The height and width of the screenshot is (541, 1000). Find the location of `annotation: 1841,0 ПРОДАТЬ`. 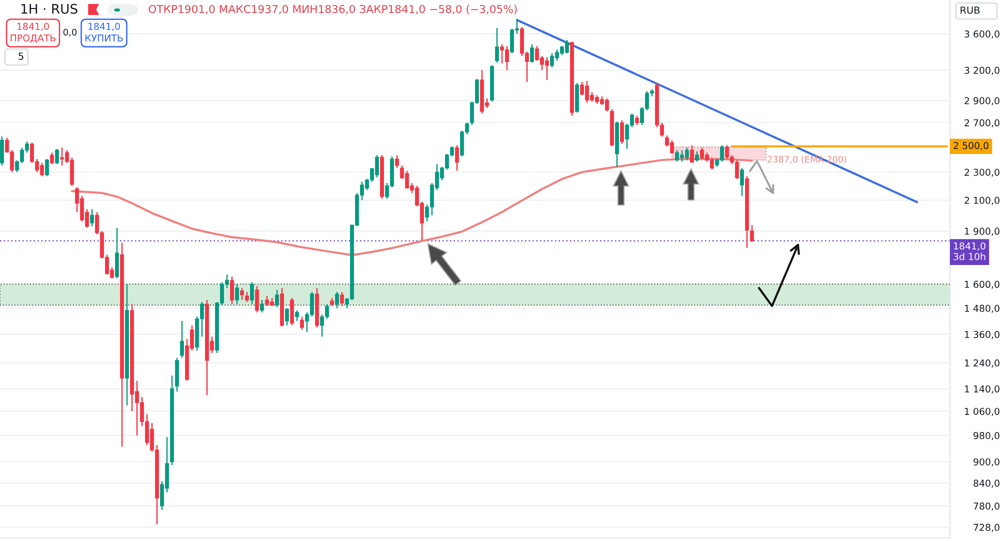

annotation: 1841,0 ПРОДАТЬ is located at coordinates (33, 32).